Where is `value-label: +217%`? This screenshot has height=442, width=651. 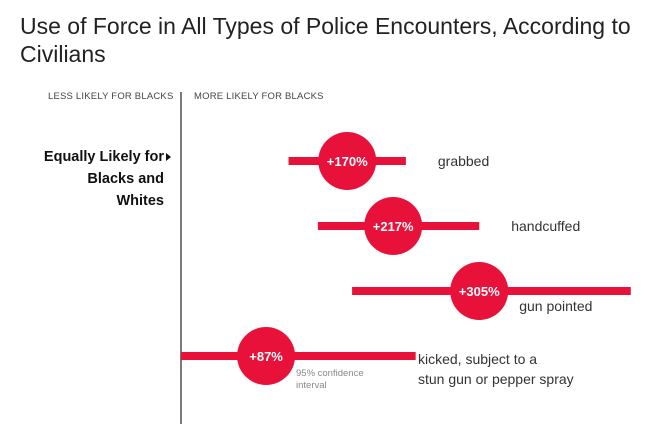
value-label: +217% is located at coordinates (393, 226).